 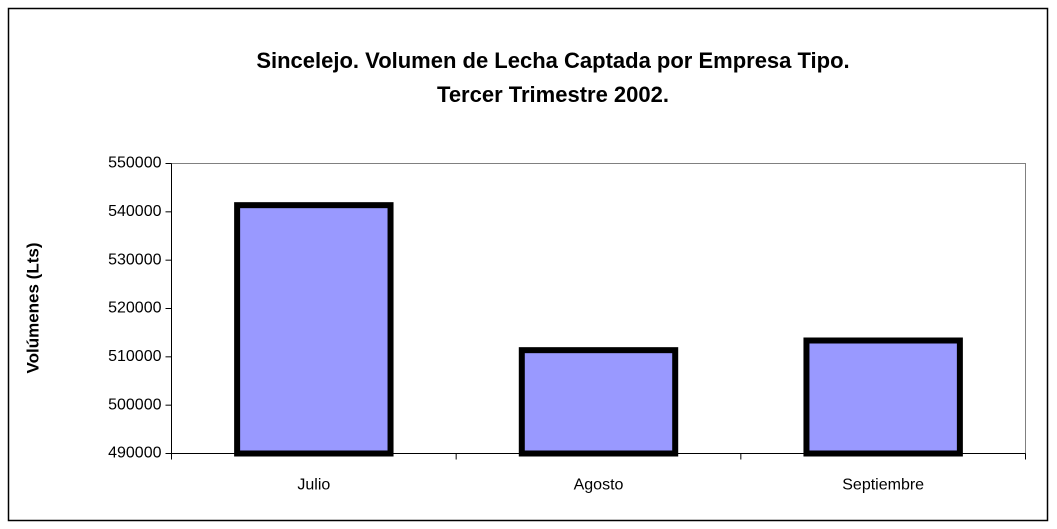 What do you see at coordinates (134, 356) in the screenshot?
I see `y-tick-label: 510000` at bounding box center [134, 356].